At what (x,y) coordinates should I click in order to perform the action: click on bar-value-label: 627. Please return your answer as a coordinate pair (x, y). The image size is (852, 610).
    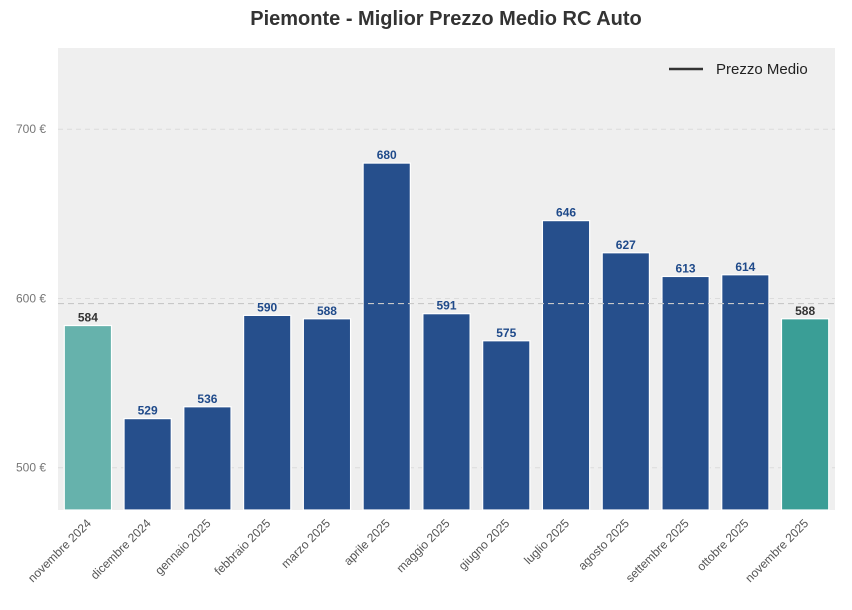
    Looking at the image, I should click on (626, 245).